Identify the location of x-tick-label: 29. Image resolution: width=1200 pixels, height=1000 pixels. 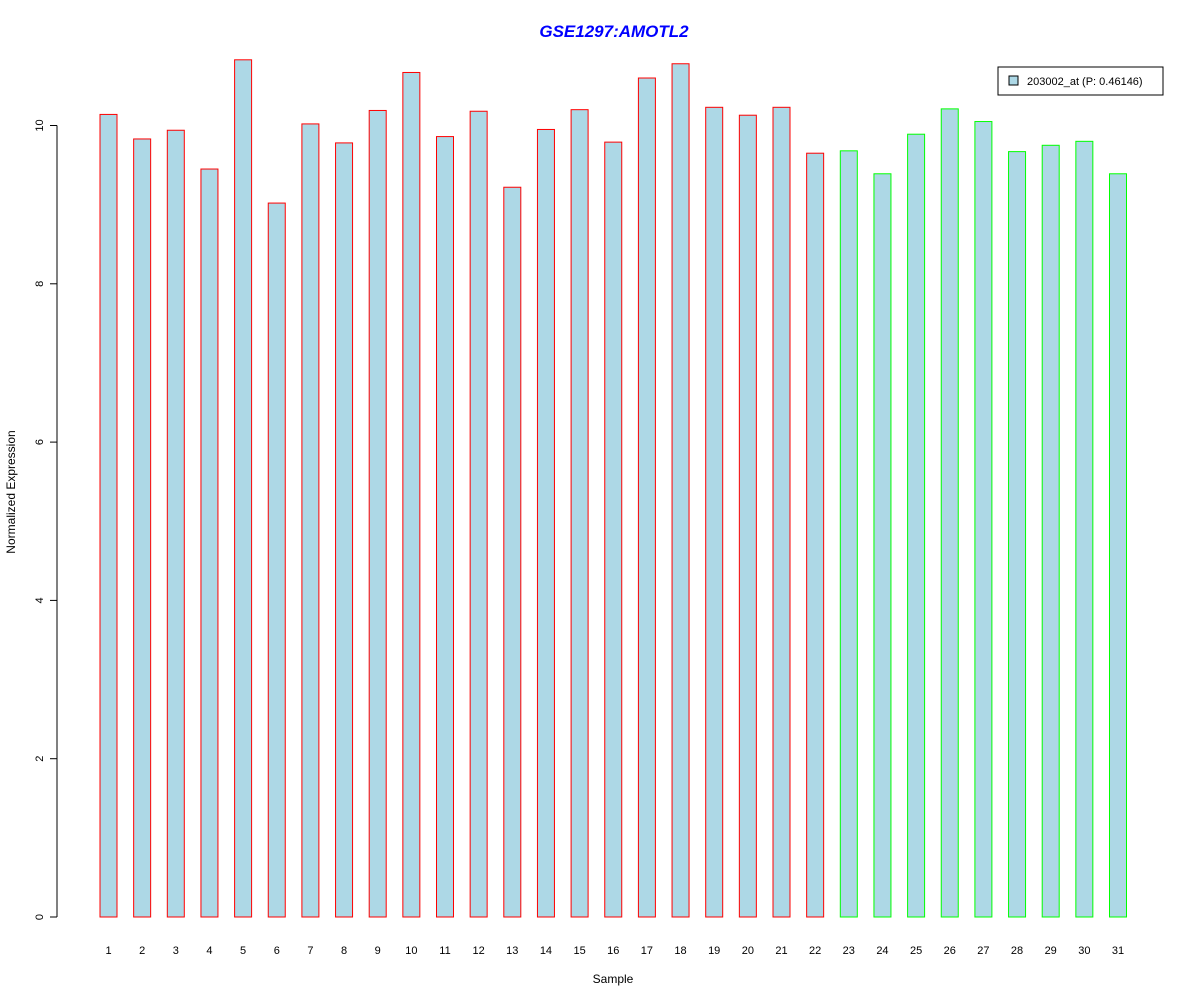
(1051, 951).